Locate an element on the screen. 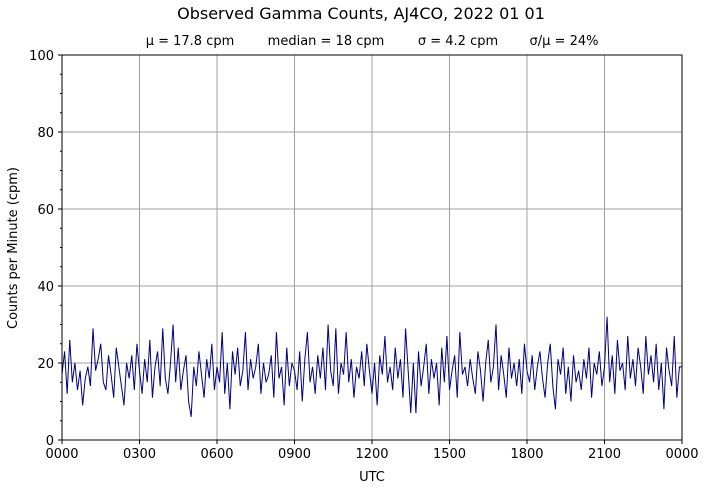 This screenshot has height=489, width=705. subtitle-sigma: σ = 4.2 cpm is located at coordinates (458, 41).